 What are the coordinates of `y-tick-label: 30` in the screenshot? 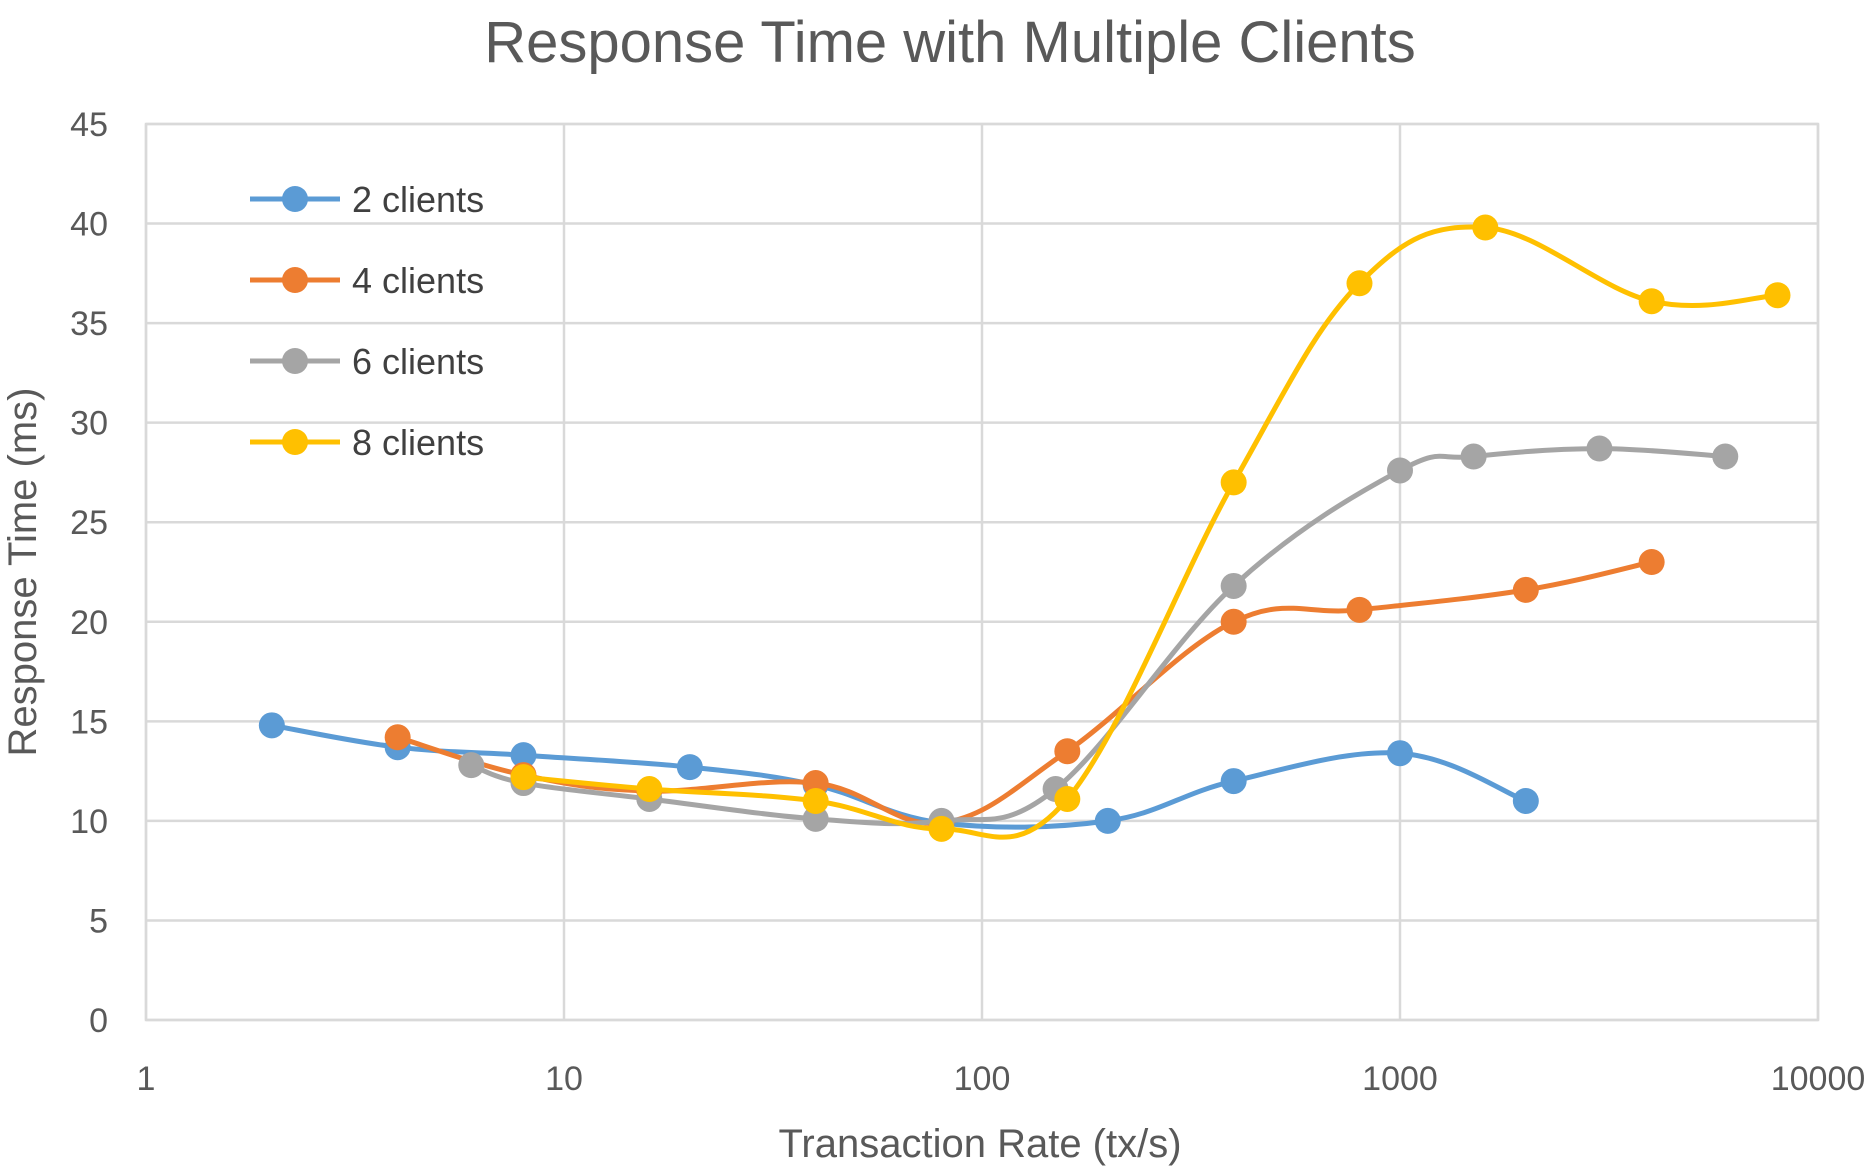 It's located at (89, 424).